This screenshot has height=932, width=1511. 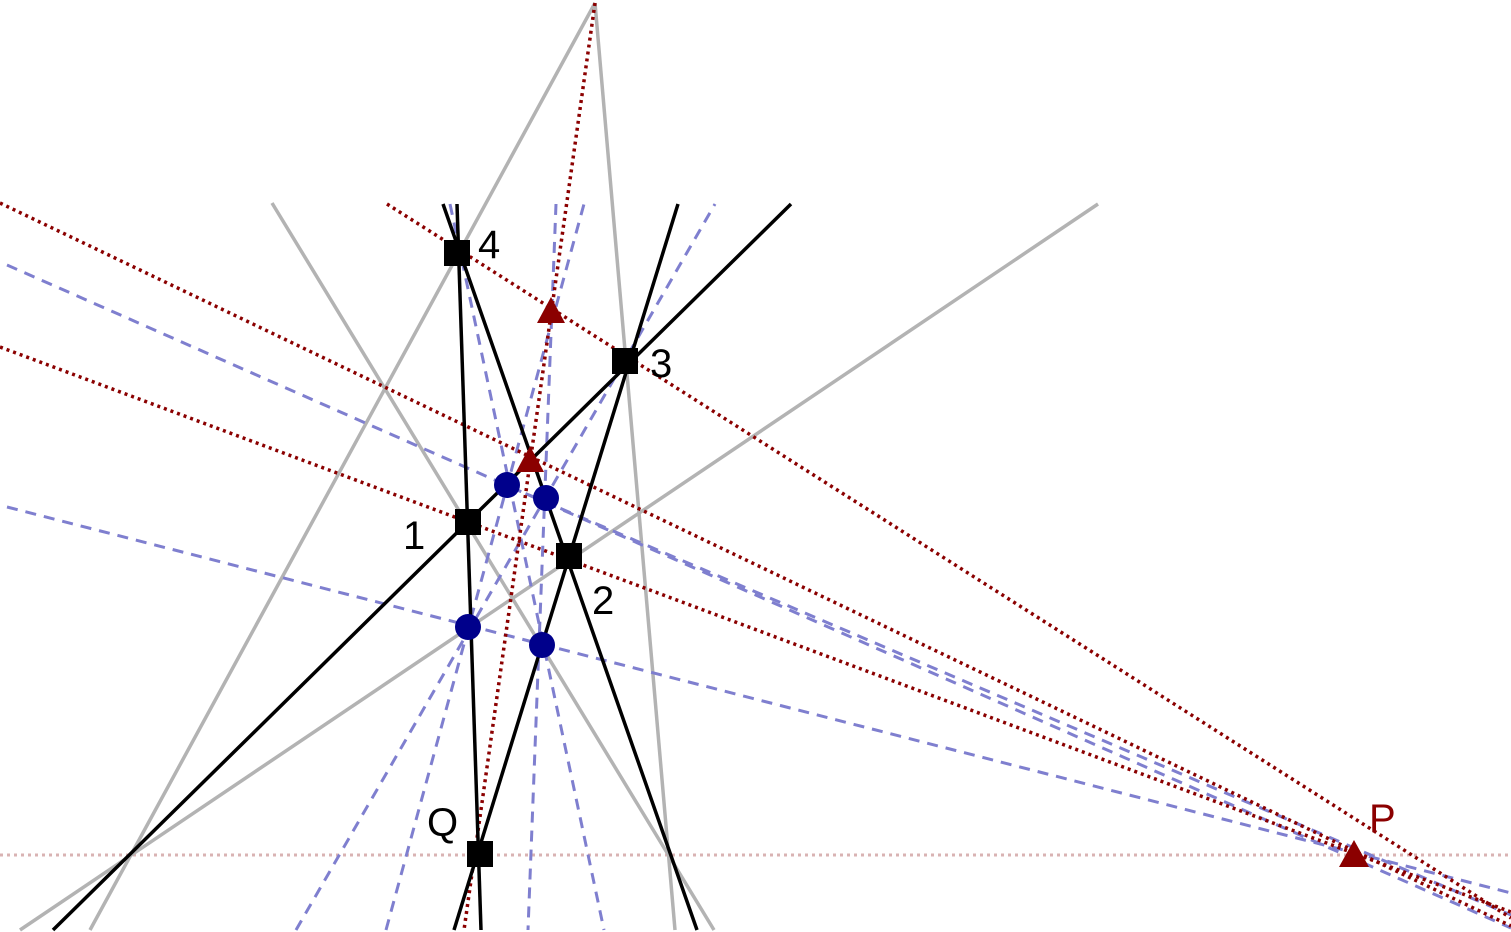 I want to click on square-point-q, so click(x=480, y=854).